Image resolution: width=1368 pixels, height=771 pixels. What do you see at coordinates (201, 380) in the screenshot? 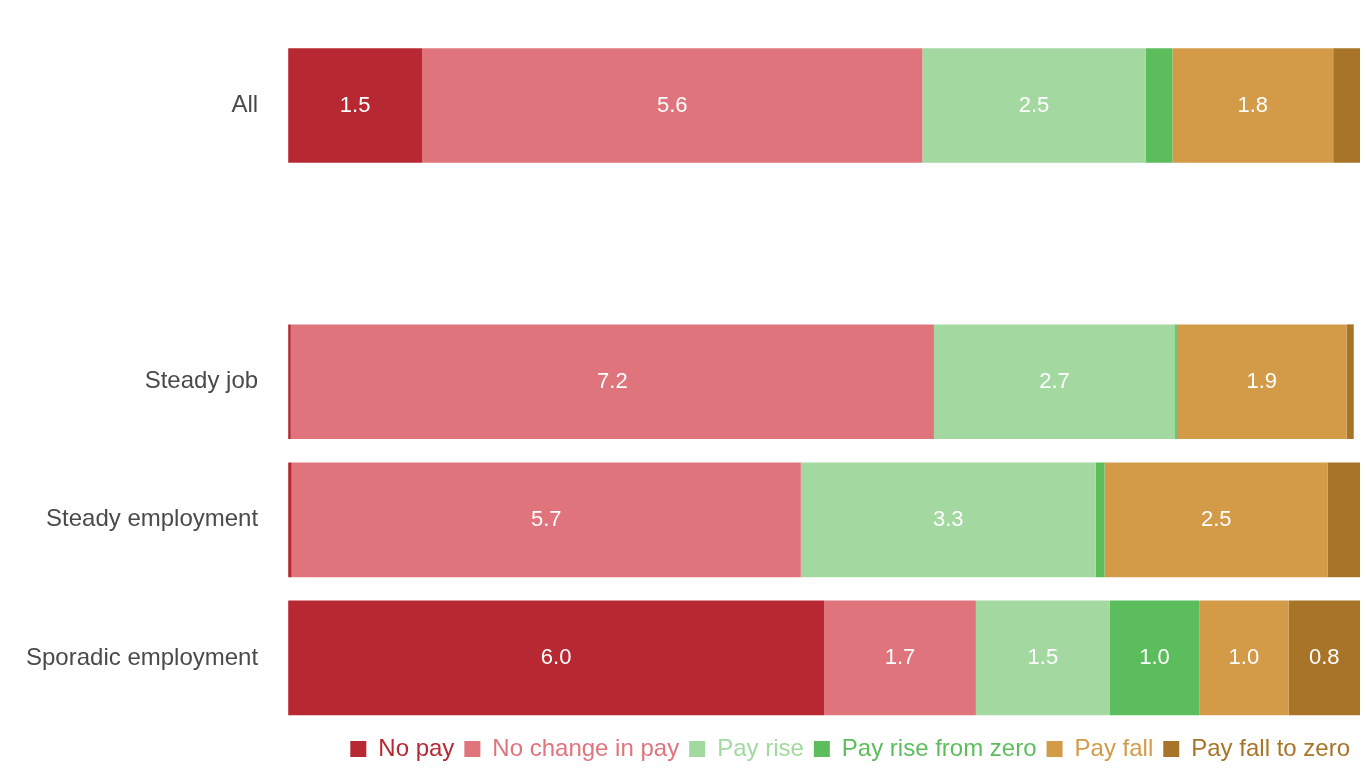
I see `y-tick-label: Steady job` at bounding box center [201, 380].